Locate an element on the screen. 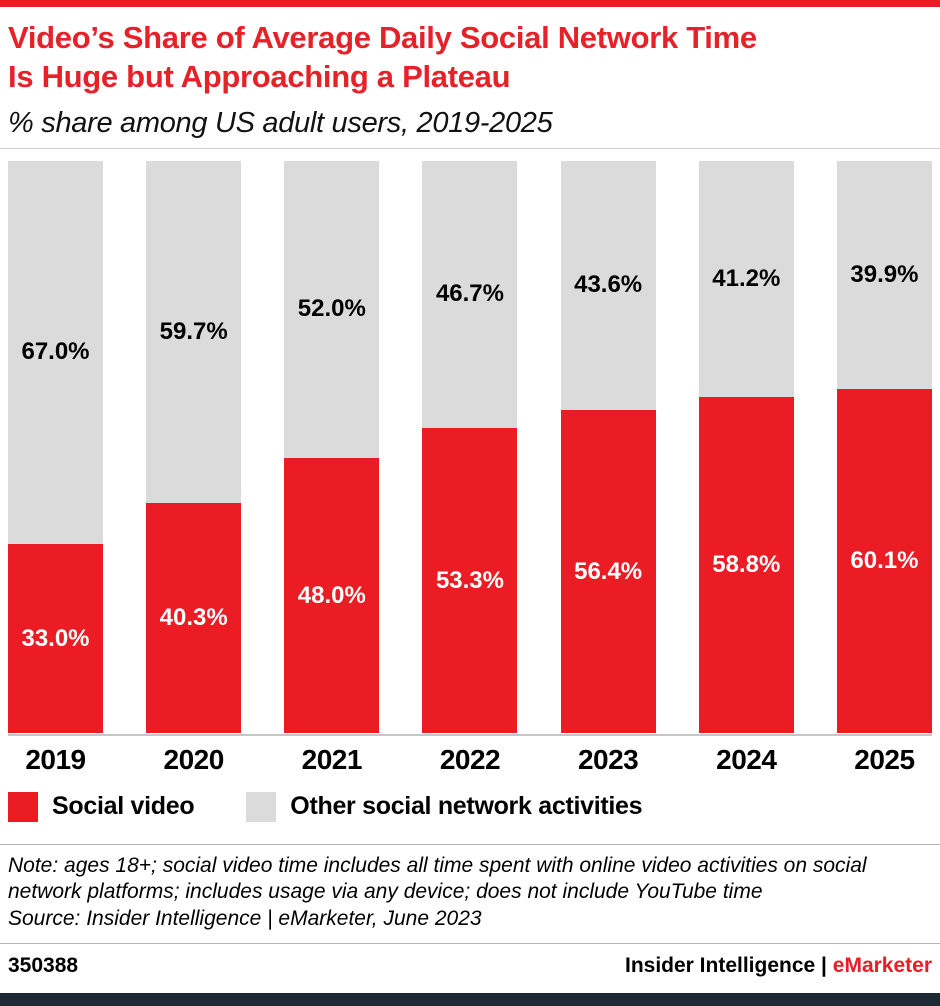  legend-swatch-other-activities is located at coordinates (261, 806).